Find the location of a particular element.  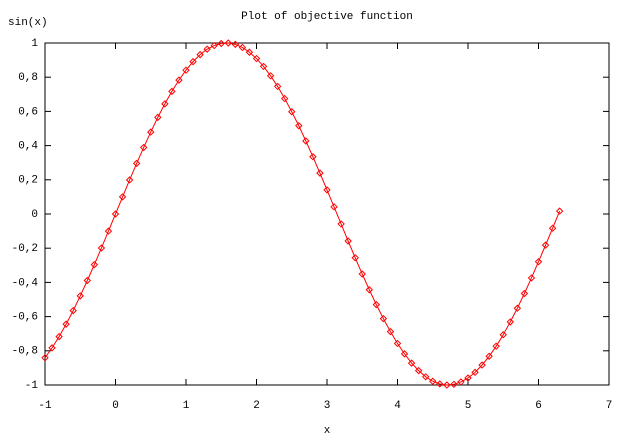

y-tick-label: 0 is located at coordinates (34, 215).